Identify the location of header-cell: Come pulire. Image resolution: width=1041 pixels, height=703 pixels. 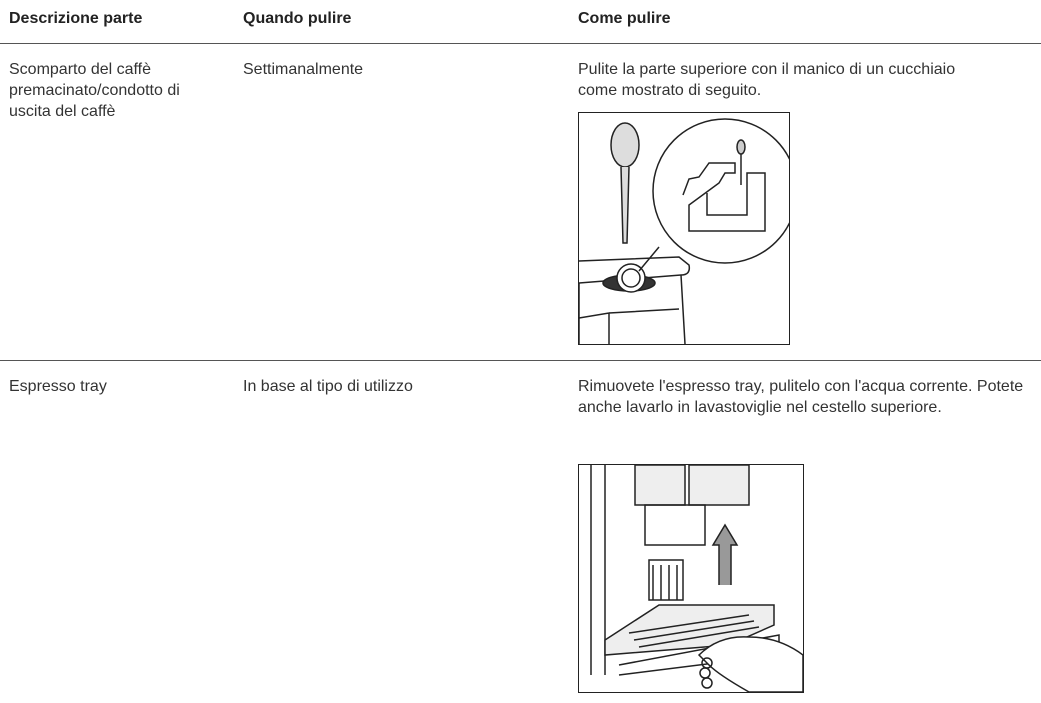
(624, 18).